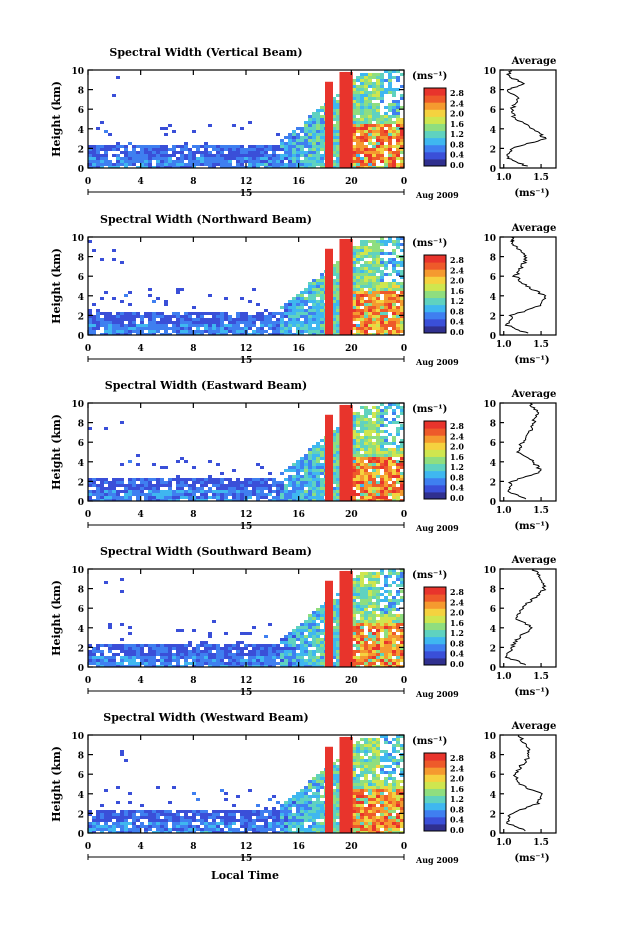  Describe the element at coordinates (429, 575) in the screenshot. I see `colorbar-unit: (ms⁻¹)` at that location.